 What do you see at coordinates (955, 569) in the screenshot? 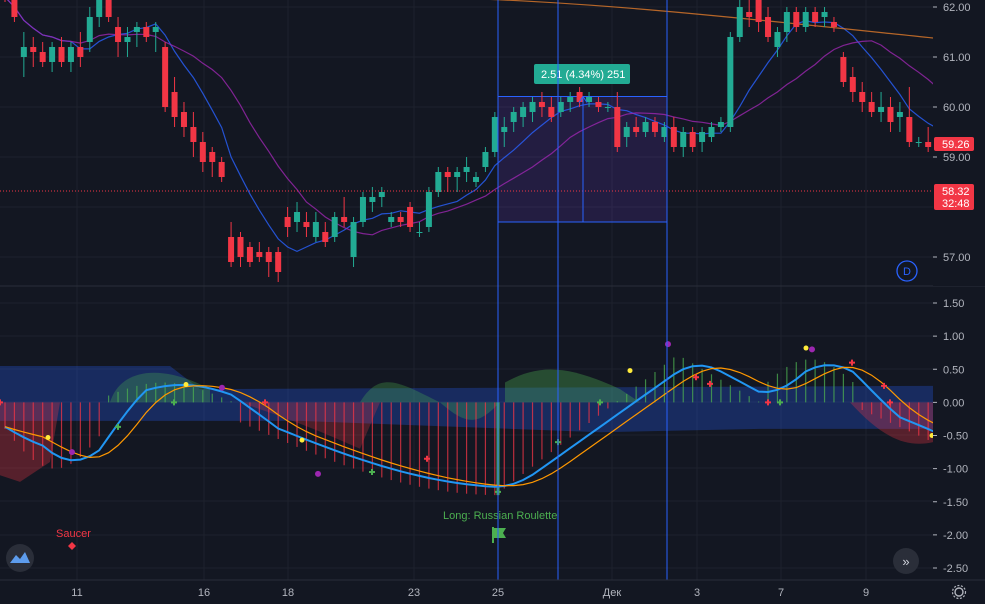
I see `osc-tick-label: -2.50` at bounding box center [955, 569].